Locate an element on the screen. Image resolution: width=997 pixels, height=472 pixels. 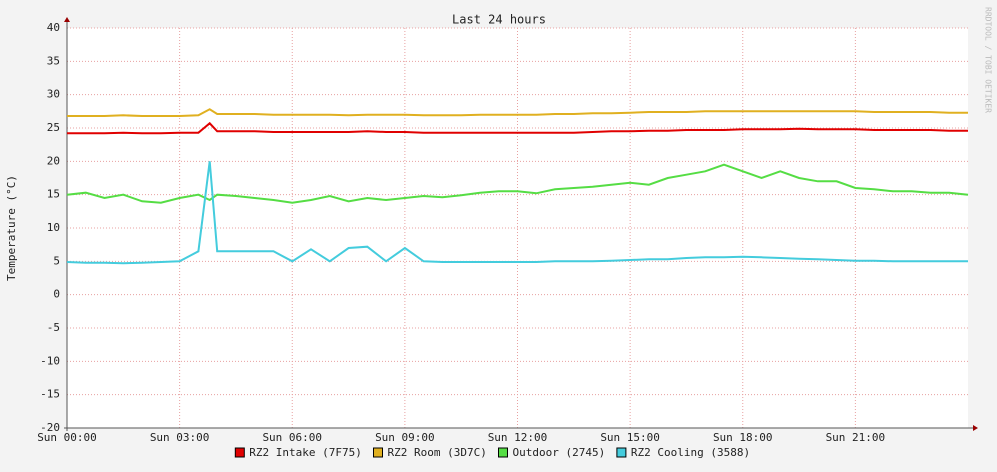
x-tick-label: Sun 18:00 is located at coordinates (743, 437).